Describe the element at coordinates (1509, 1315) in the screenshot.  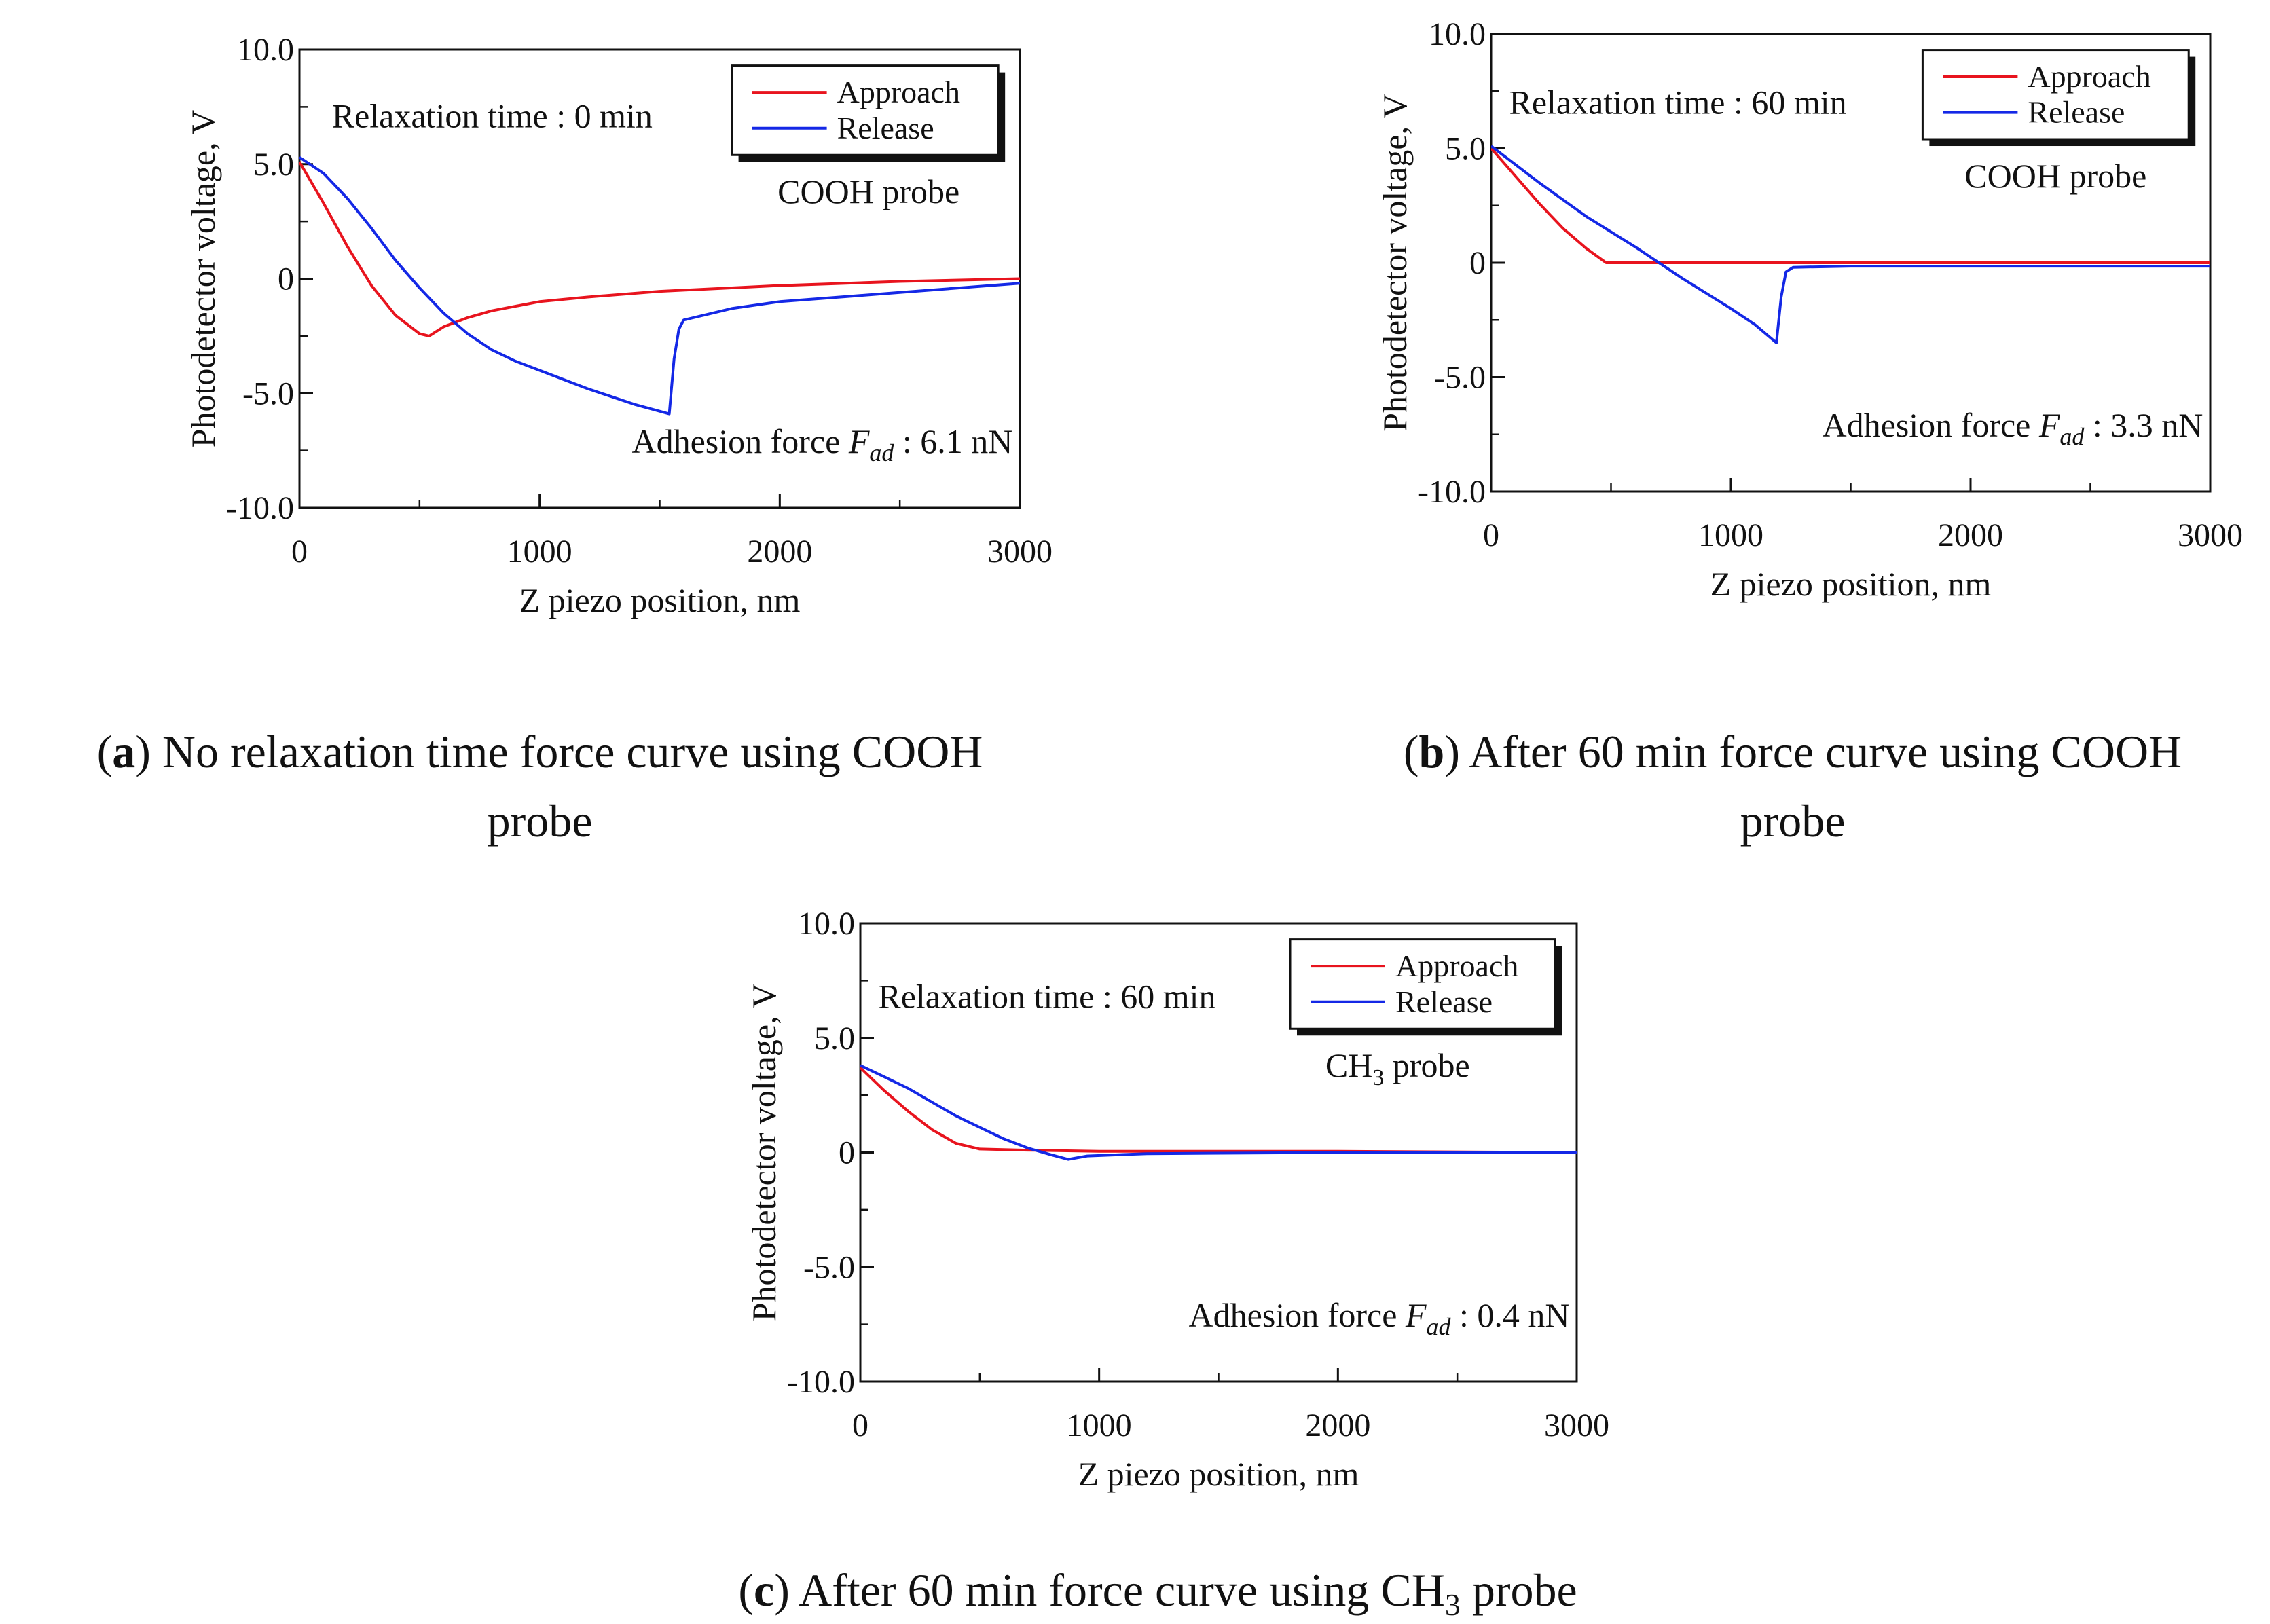
I see `adhesion-value: : 0.4 nN` at that location.